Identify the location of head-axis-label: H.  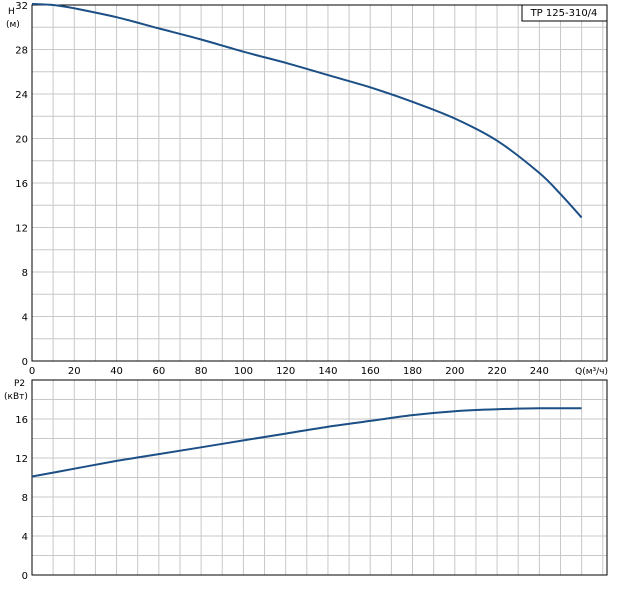
(11, 12).